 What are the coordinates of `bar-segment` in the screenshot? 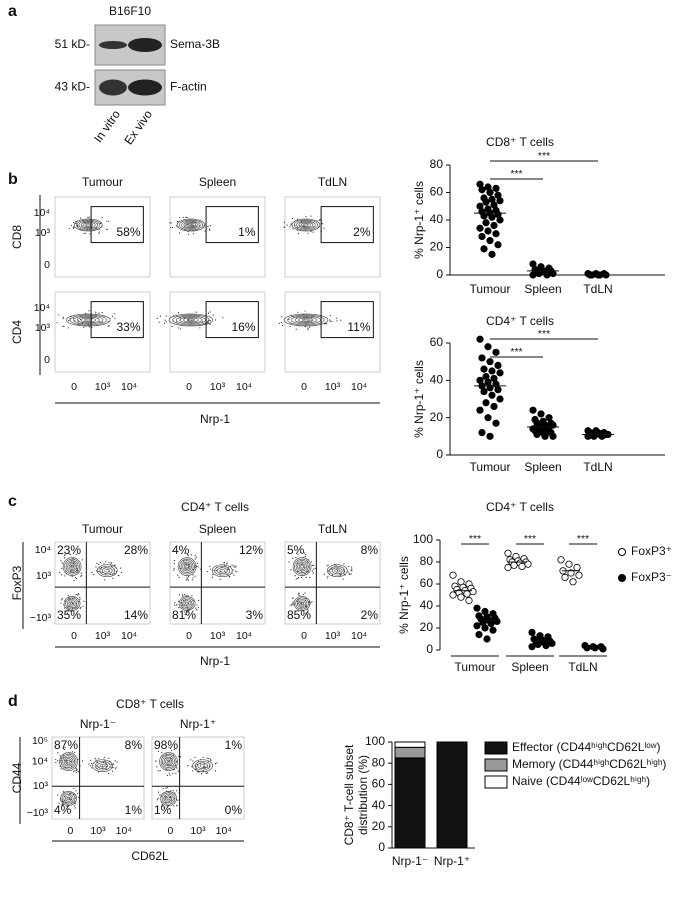 It's located at (452, 795).